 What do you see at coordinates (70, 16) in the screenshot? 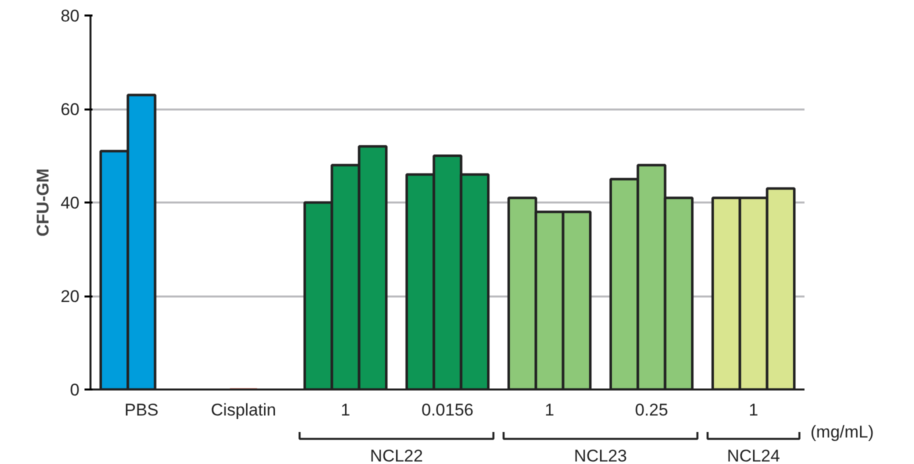
I see `y-tick-label: 80` at bounding box center [70, 16].